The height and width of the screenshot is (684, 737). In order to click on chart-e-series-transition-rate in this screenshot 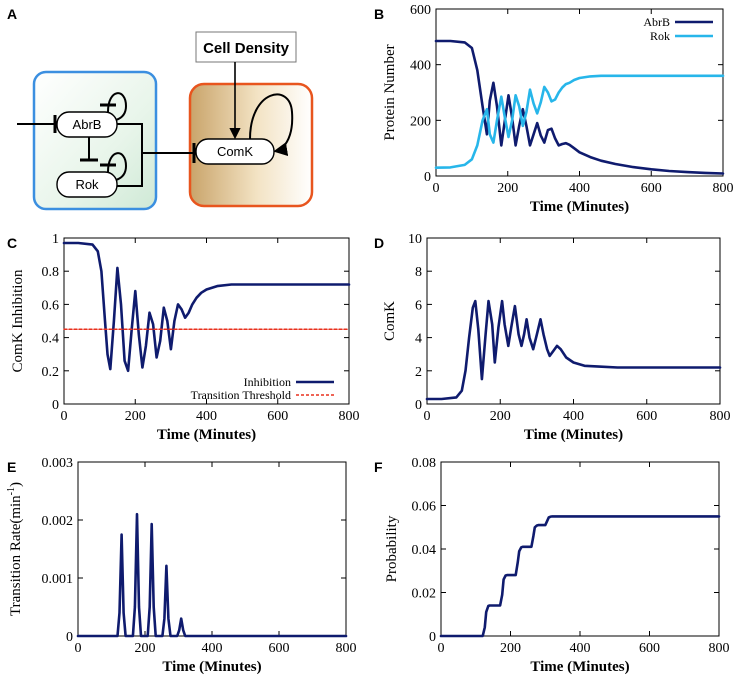, I will do `click(212, 575)`.